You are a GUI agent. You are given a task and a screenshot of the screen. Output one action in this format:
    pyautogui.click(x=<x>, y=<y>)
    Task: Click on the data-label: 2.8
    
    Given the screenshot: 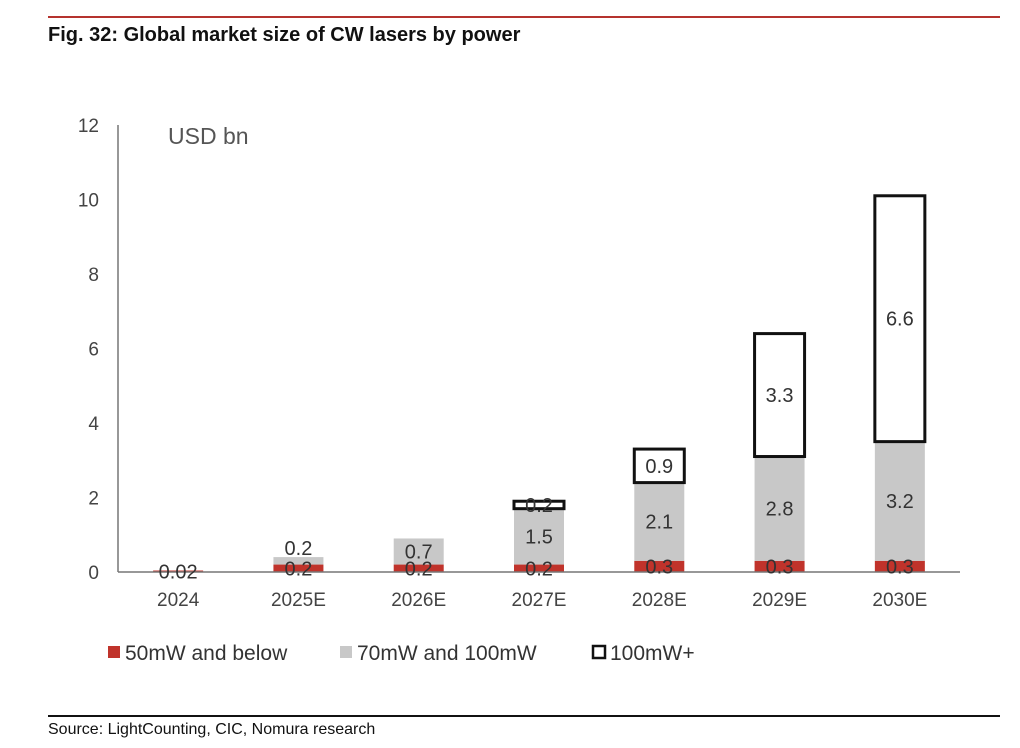 What is the action you would take?
    pyautogui.click(x=780, y=510)
    